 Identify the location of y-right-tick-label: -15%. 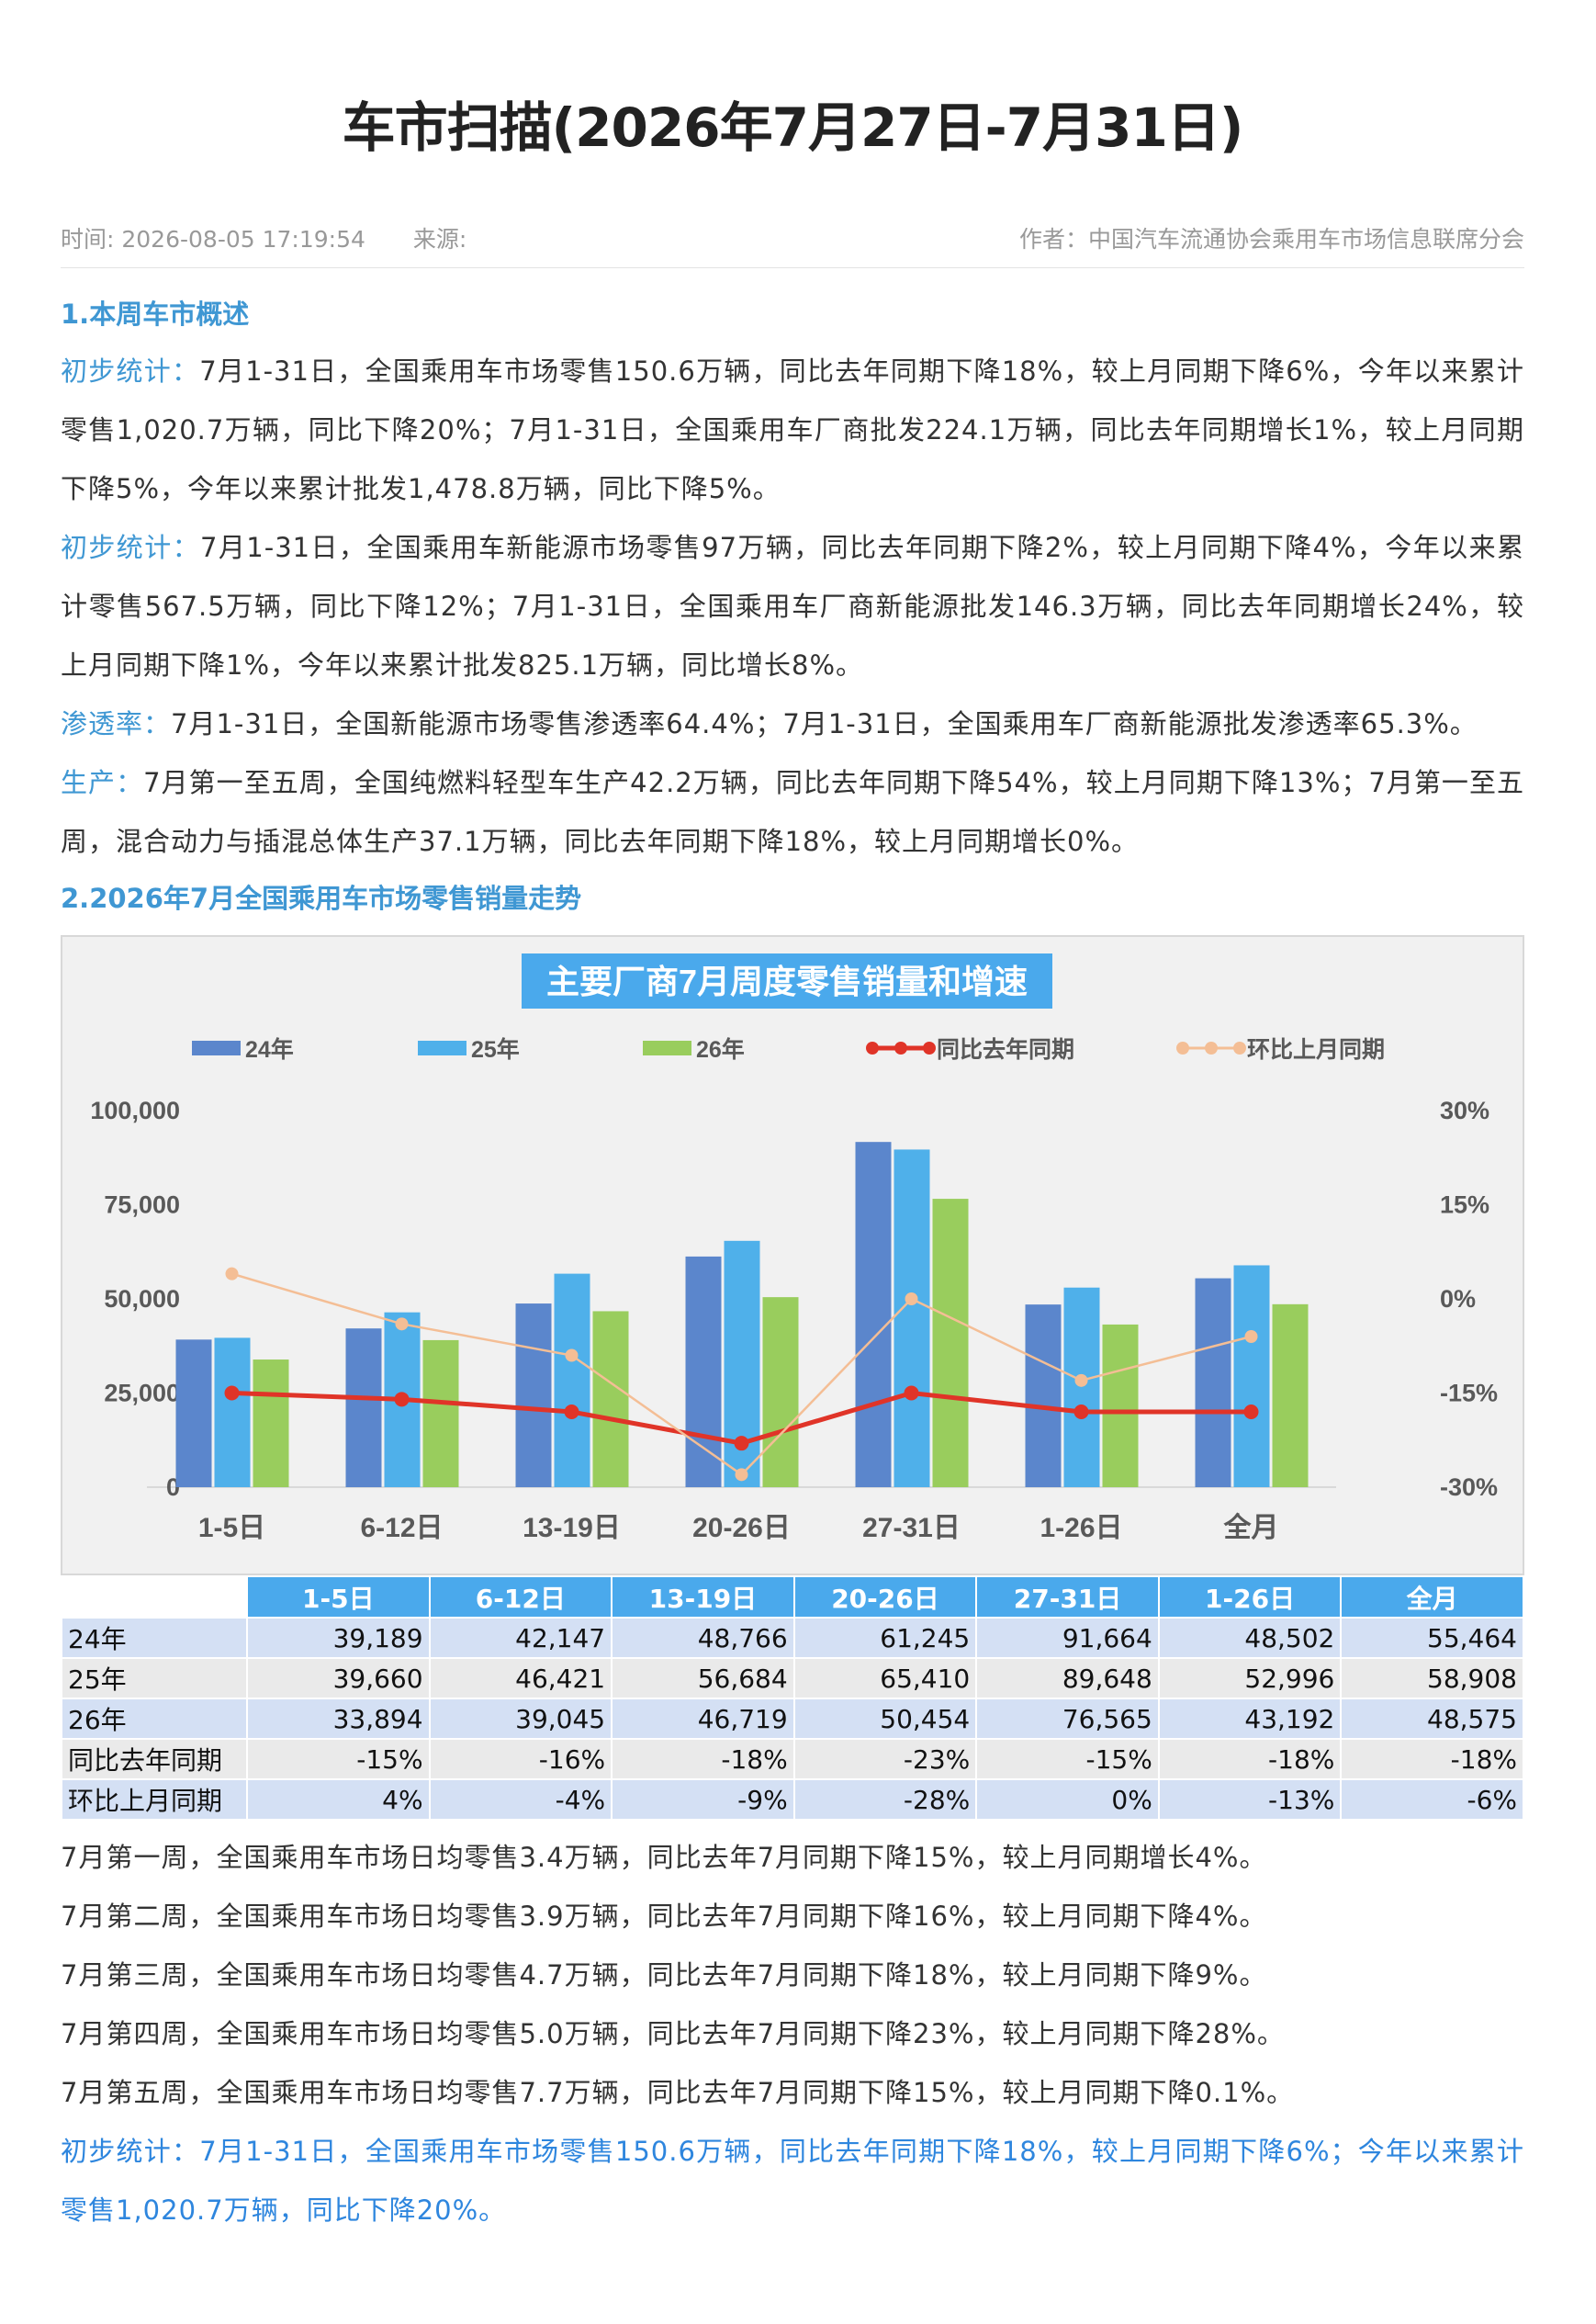
(1469, 1393).